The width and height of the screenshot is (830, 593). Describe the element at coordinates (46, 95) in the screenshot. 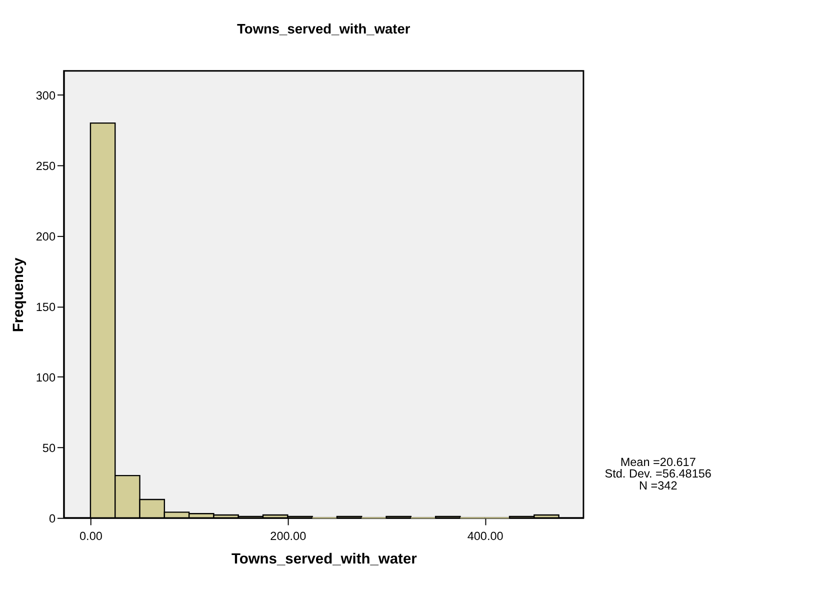

I see `y-tick-label: 300` at that location.